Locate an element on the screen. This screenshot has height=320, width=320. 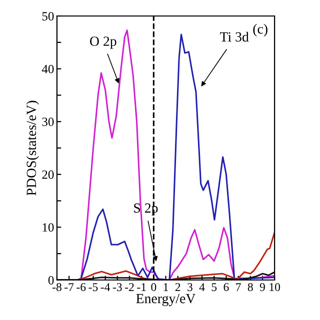
annotation: Ti 3d is located at coordinates (234, 37).